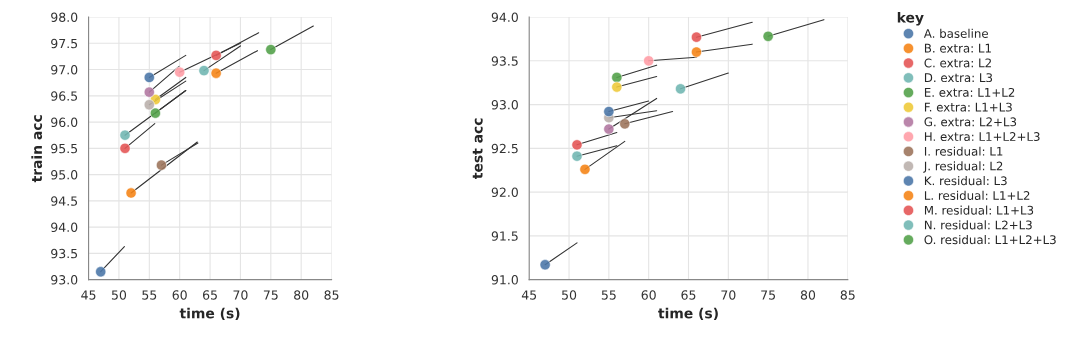 The height and width of the screenshot is (341, 1080). I want to click on y-tick-label: 96.0, so click(64, 122).